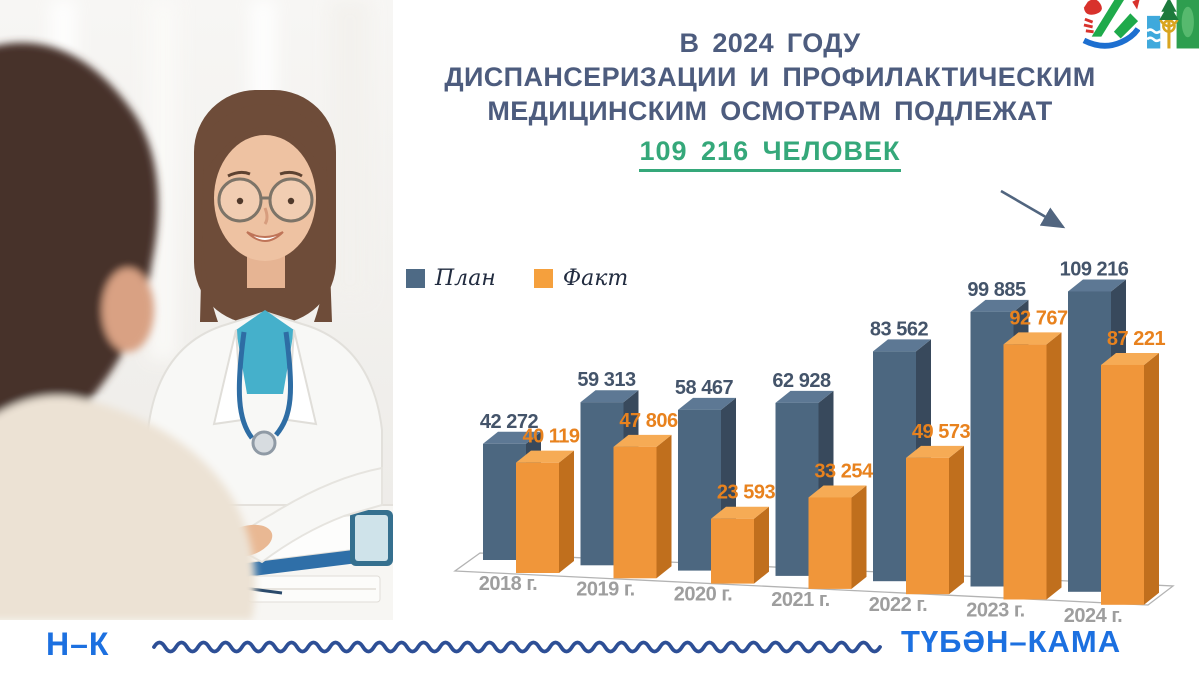  Describe the element at coordinates (508, 584) in the screenshot. I see `x-tick-label-0: 2018 г.` at that location.